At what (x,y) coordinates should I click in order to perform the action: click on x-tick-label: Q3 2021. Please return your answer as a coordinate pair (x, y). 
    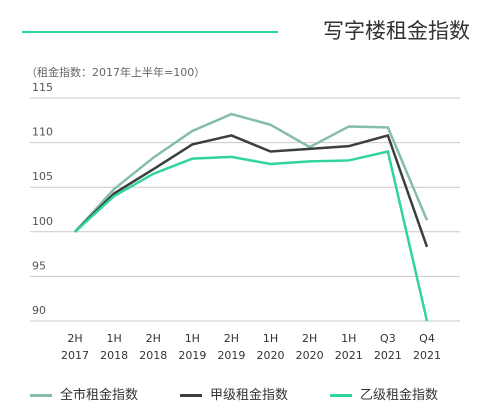
    Looking at the image, I should click on (387, 347).